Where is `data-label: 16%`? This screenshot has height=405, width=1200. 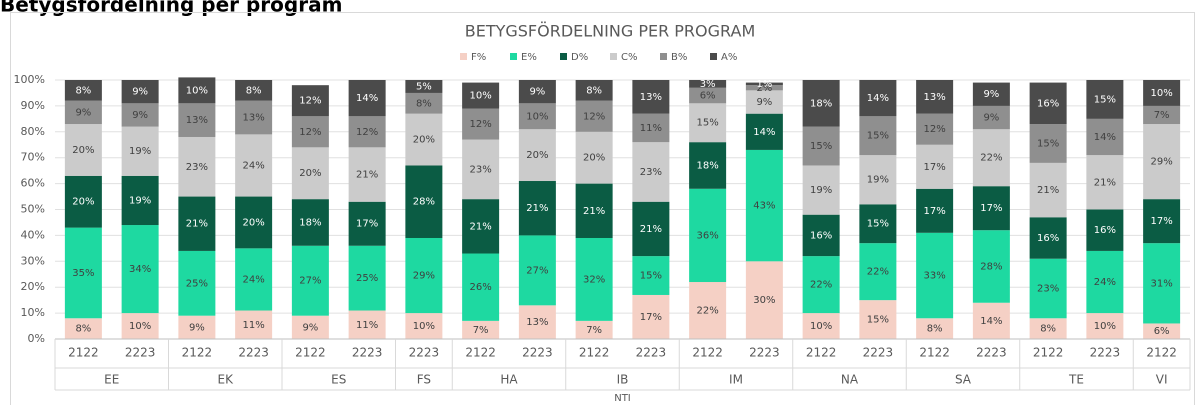
data-label: 16% is located at coordinates (1048, 103).